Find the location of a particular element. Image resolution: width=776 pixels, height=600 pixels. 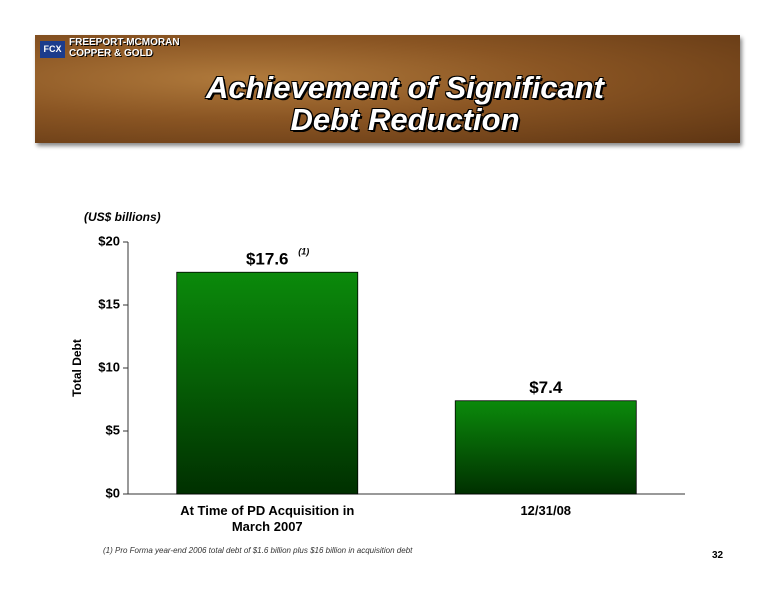

value-label: $7.4 is located at coordinates (546, 387).